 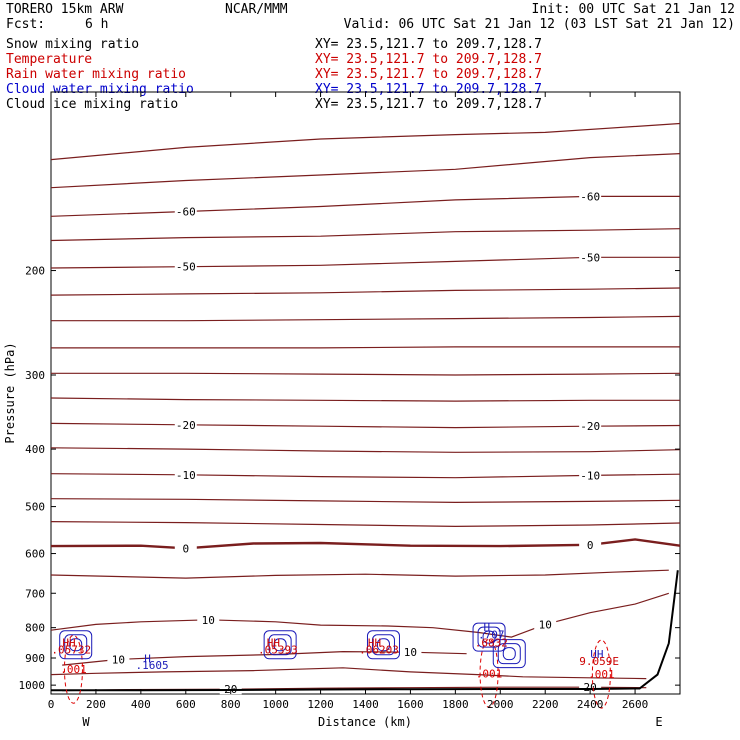 What do you see at coordinates (152, 665) in the screenshot?
I see `extremum-label: .1605` at bounding box center [152, 665].